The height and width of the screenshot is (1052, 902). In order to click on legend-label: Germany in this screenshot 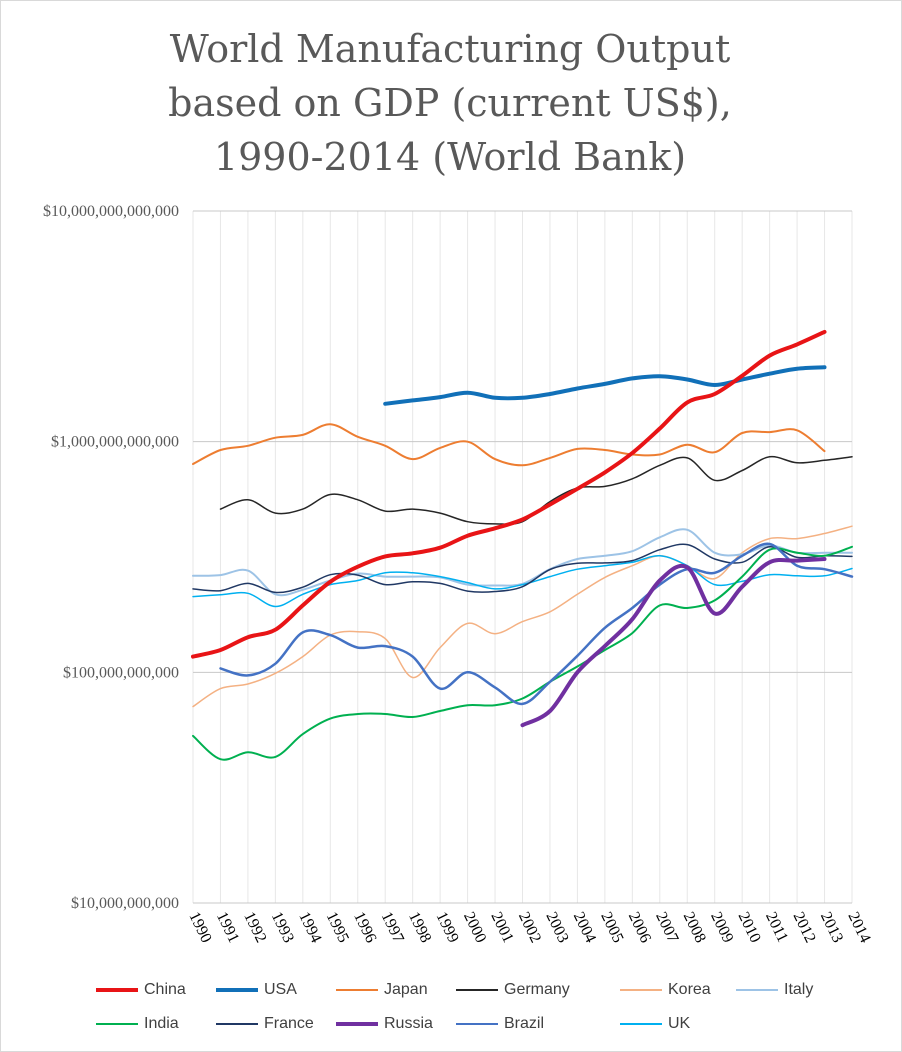, I will do `click(537, 989)`.